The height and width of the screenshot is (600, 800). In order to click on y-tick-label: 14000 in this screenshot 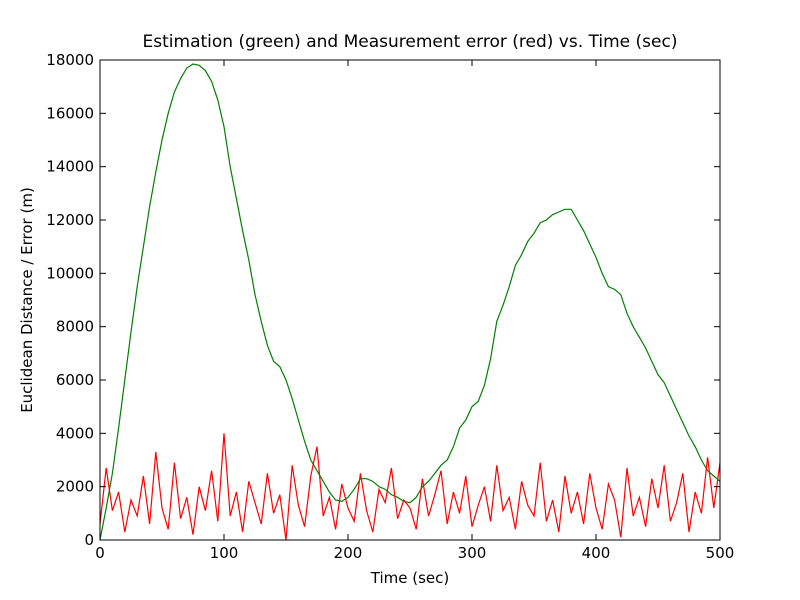, I will do `click(70, 167)`.